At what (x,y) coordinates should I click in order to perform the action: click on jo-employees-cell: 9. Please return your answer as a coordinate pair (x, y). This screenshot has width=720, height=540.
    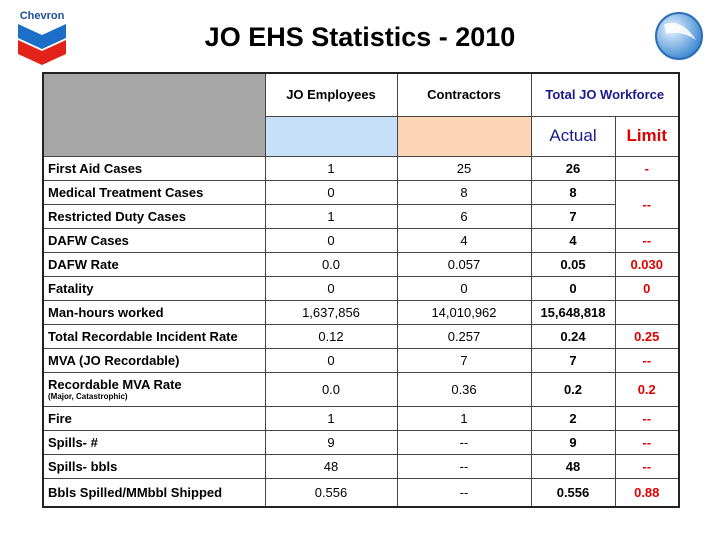
    Looking at the image, I should click on (331, 442).